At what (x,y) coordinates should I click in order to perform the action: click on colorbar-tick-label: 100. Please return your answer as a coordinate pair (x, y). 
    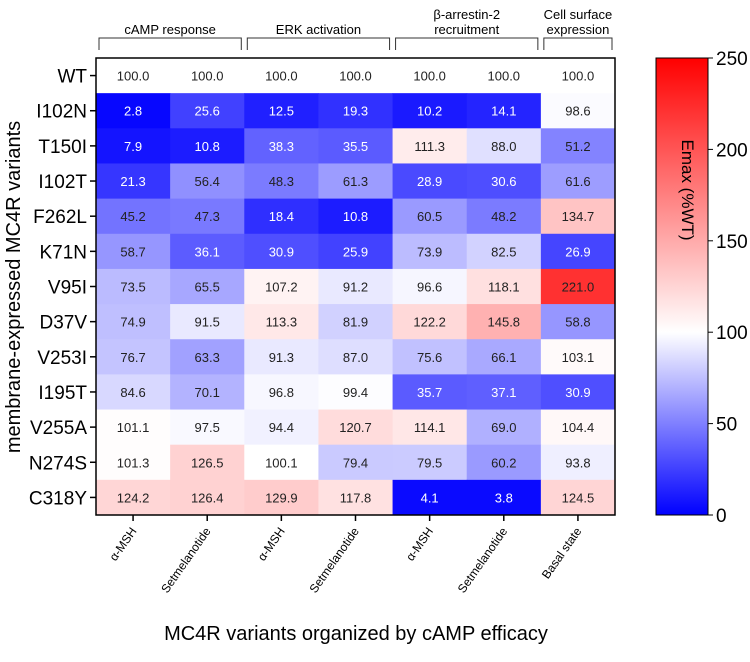
    Looking at the image, I should click on (732, 333).